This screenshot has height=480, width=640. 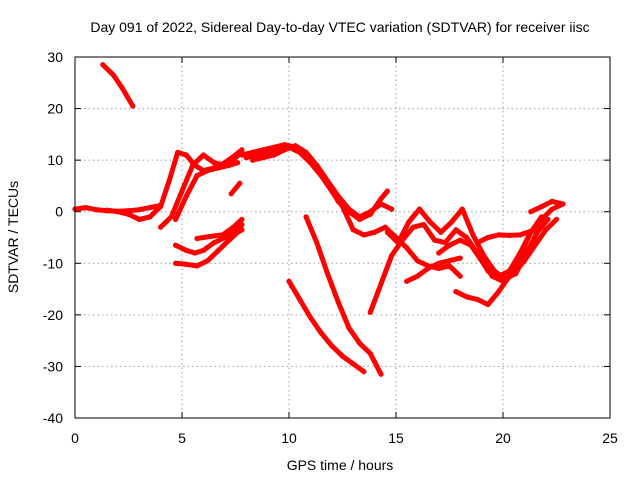 What do you see at coordinates (55, 160) in the screenshot?
I see `y-tick-label: 10` at bounding box center [55, 160].